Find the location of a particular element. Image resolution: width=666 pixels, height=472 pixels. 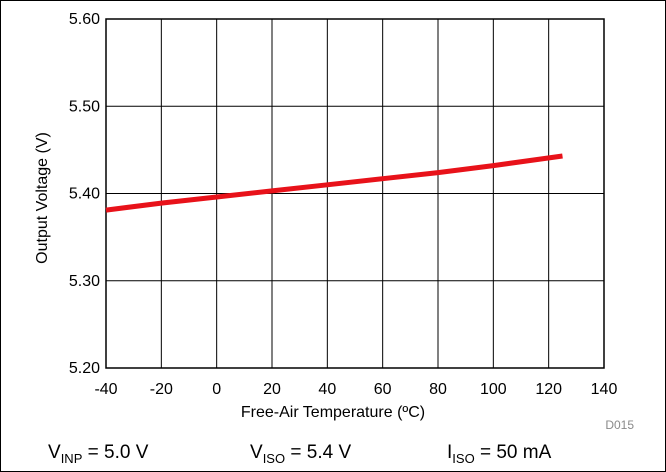

x-tick-label: -40 is located at coordinates (105, 389).